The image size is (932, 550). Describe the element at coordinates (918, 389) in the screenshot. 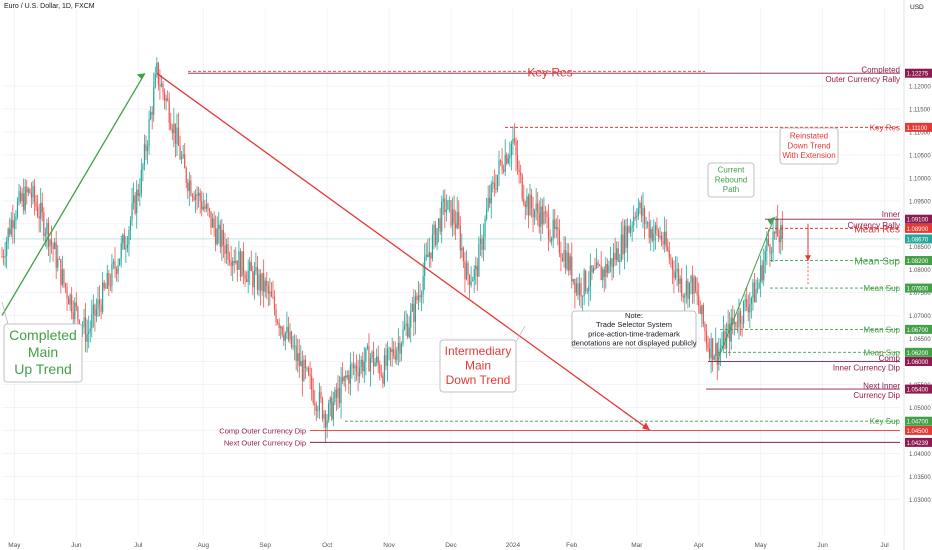

I see `price-badge: 1.05400` at that location.